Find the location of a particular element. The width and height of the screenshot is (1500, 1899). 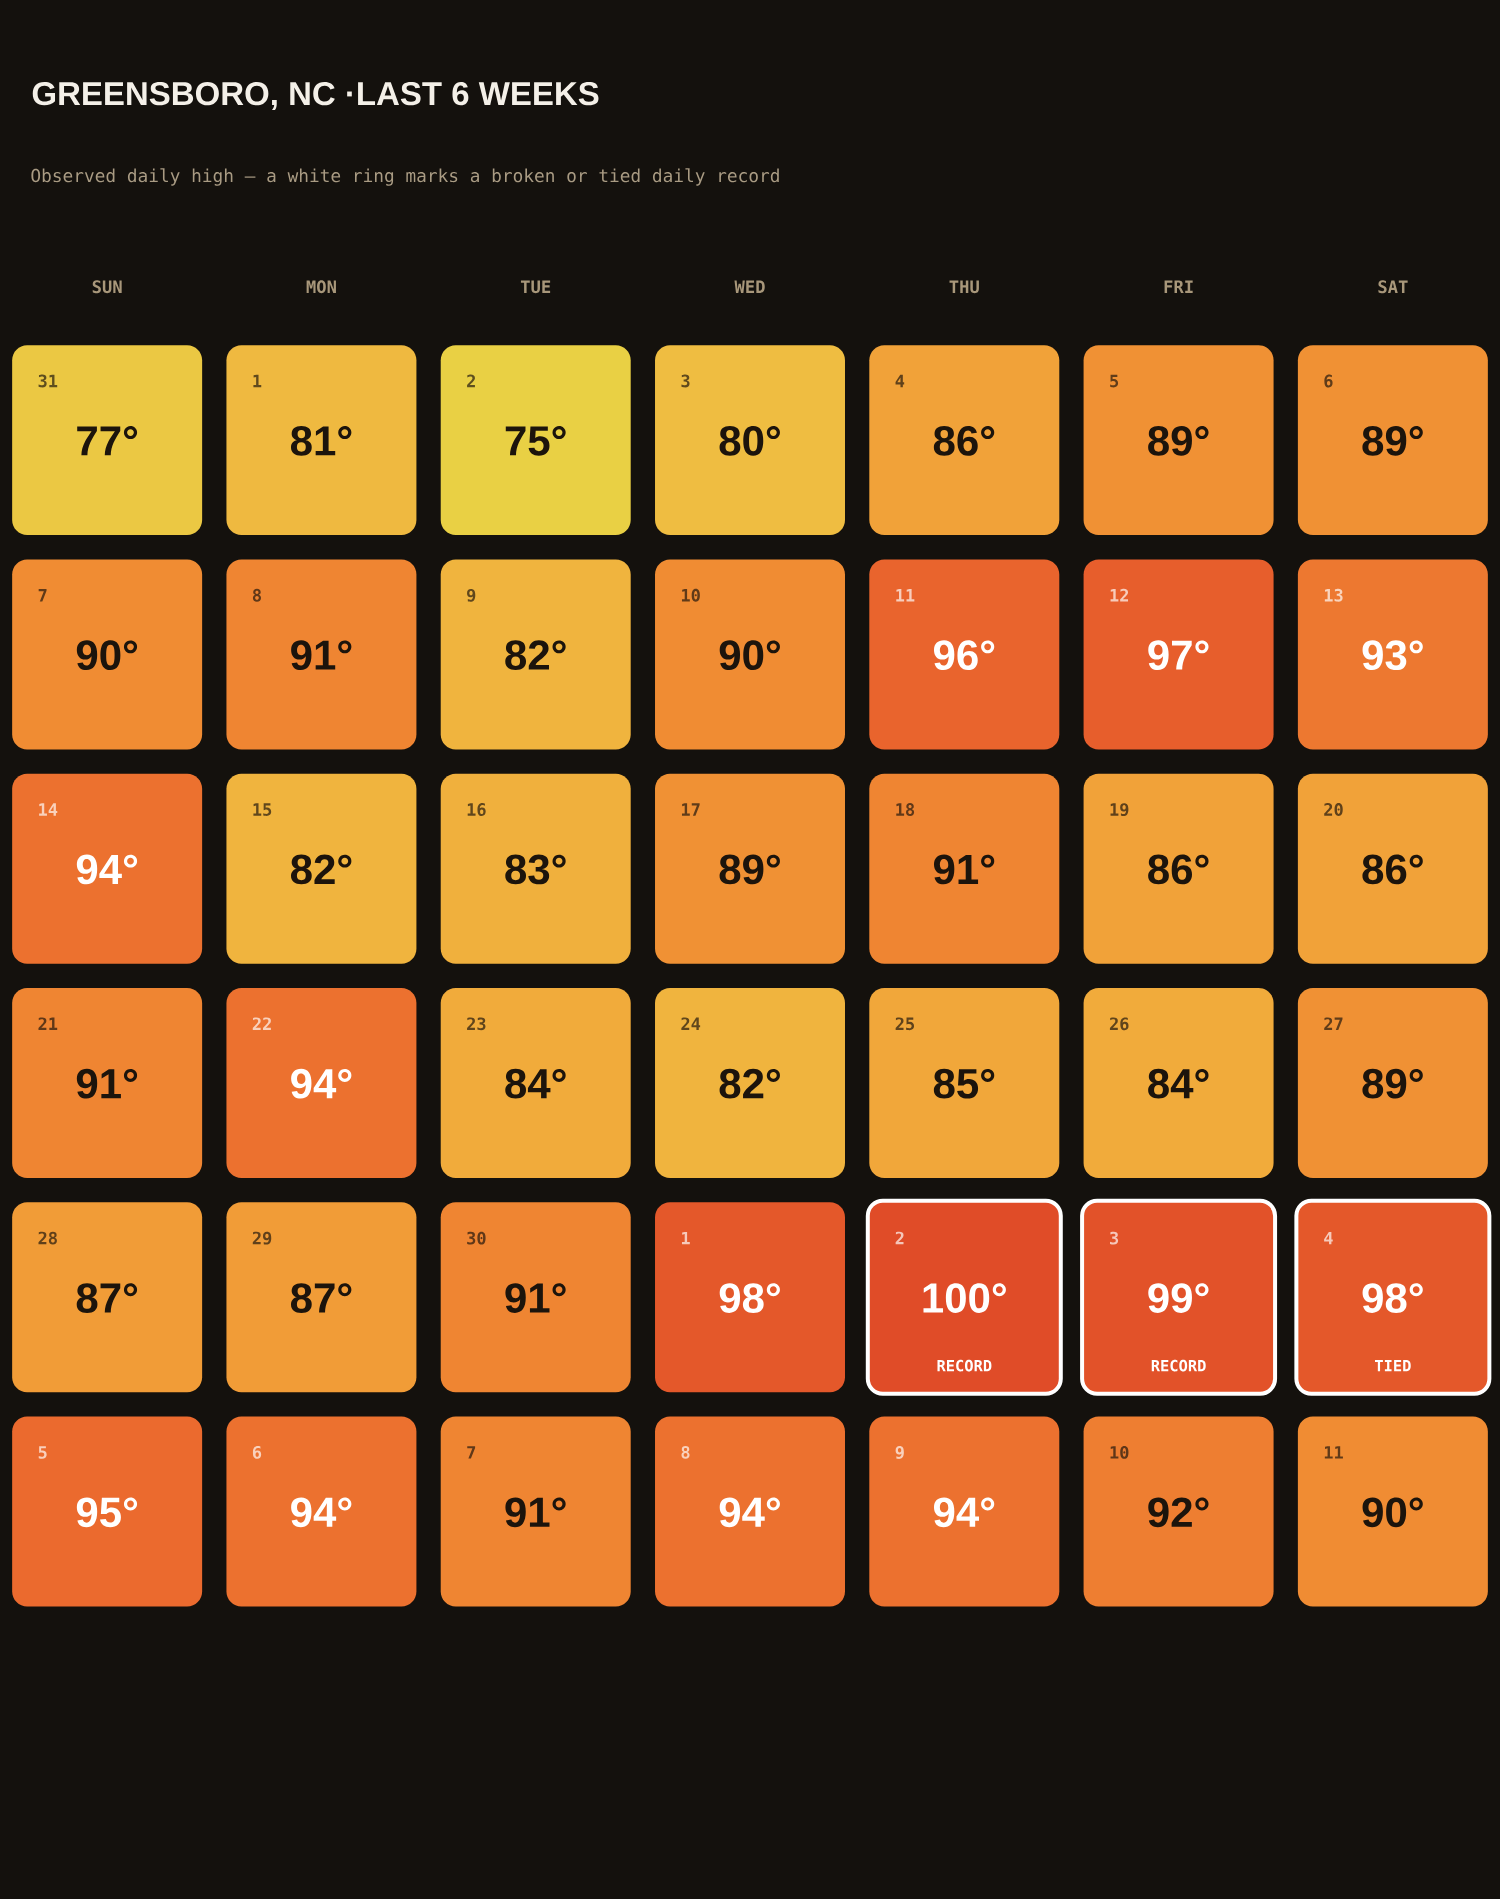

data-label: 83° is located at coordinates (535, 869).